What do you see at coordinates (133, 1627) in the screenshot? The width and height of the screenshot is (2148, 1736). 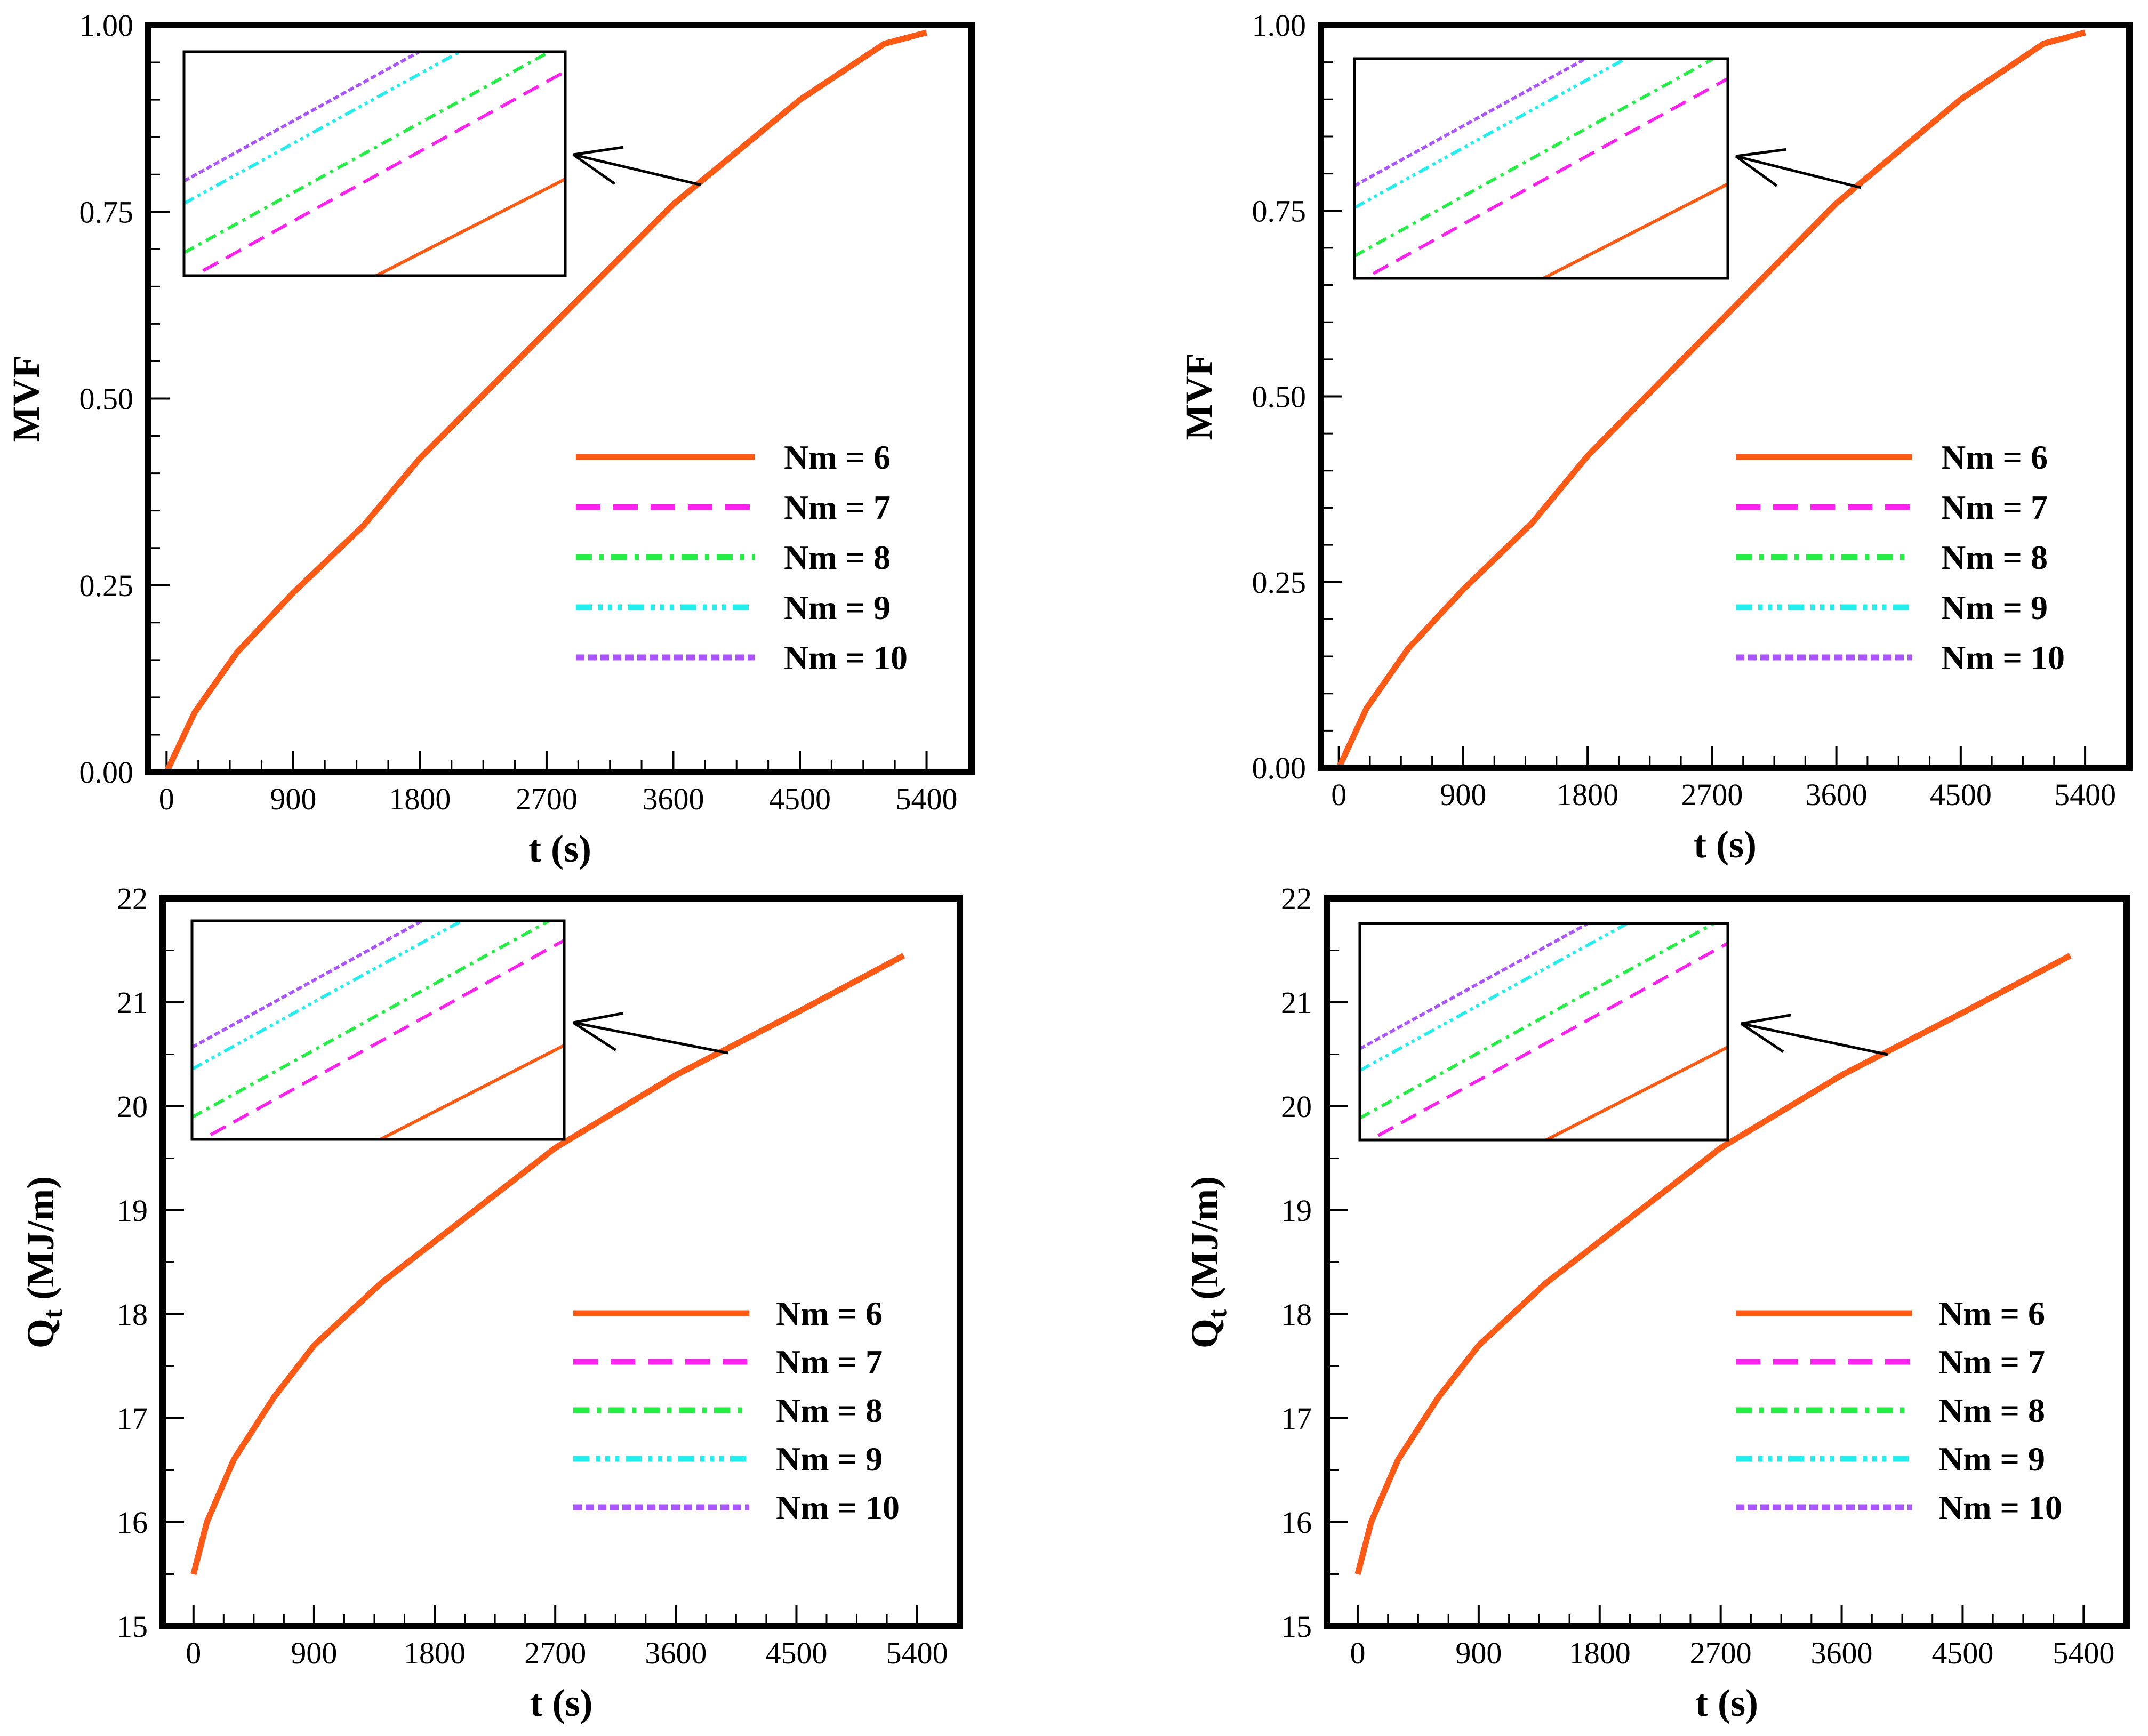 I see `y-tick-label: 15` at bounding box center [133, 1627].